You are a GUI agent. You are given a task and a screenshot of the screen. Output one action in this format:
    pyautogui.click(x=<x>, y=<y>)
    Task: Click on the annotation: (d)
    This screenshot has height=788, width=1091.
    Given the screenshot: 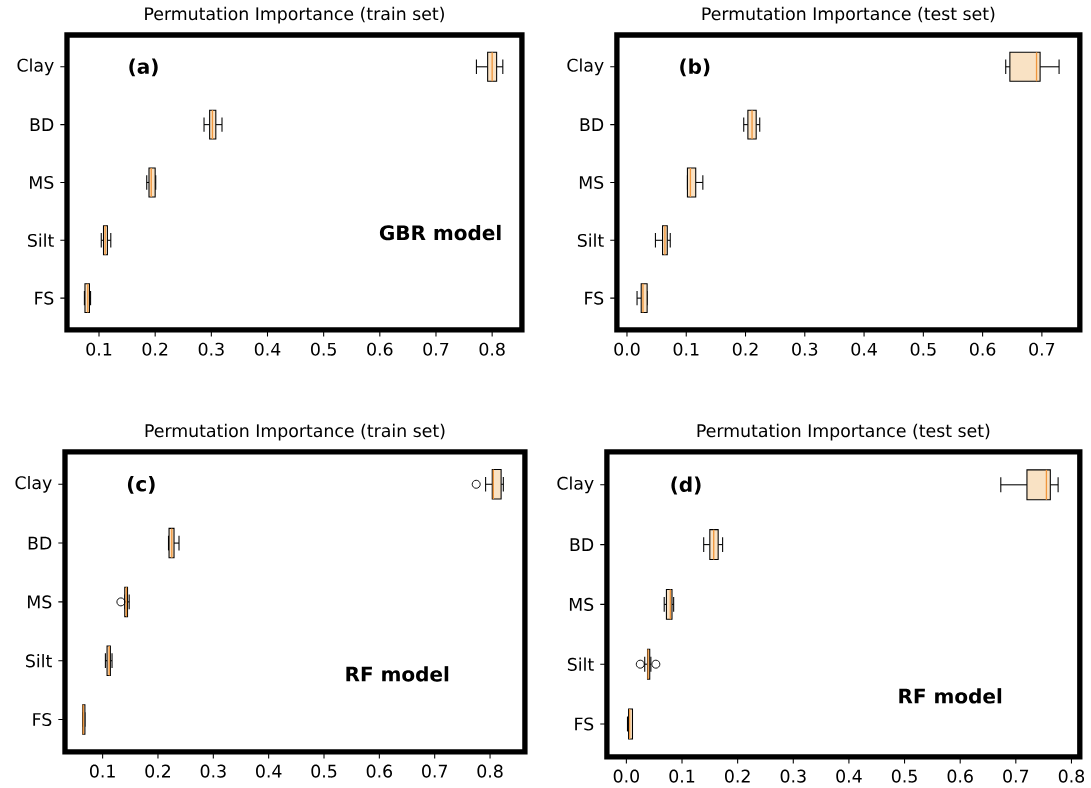 What is the action you would take?
    pyautogui.click(x=686, y=485)
    